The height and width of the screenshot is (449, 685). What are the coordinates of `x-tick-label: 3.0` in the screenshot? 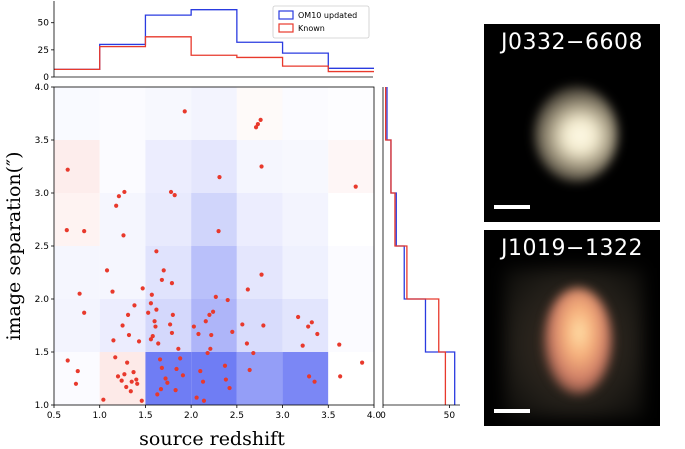 It's located at (282, 416).